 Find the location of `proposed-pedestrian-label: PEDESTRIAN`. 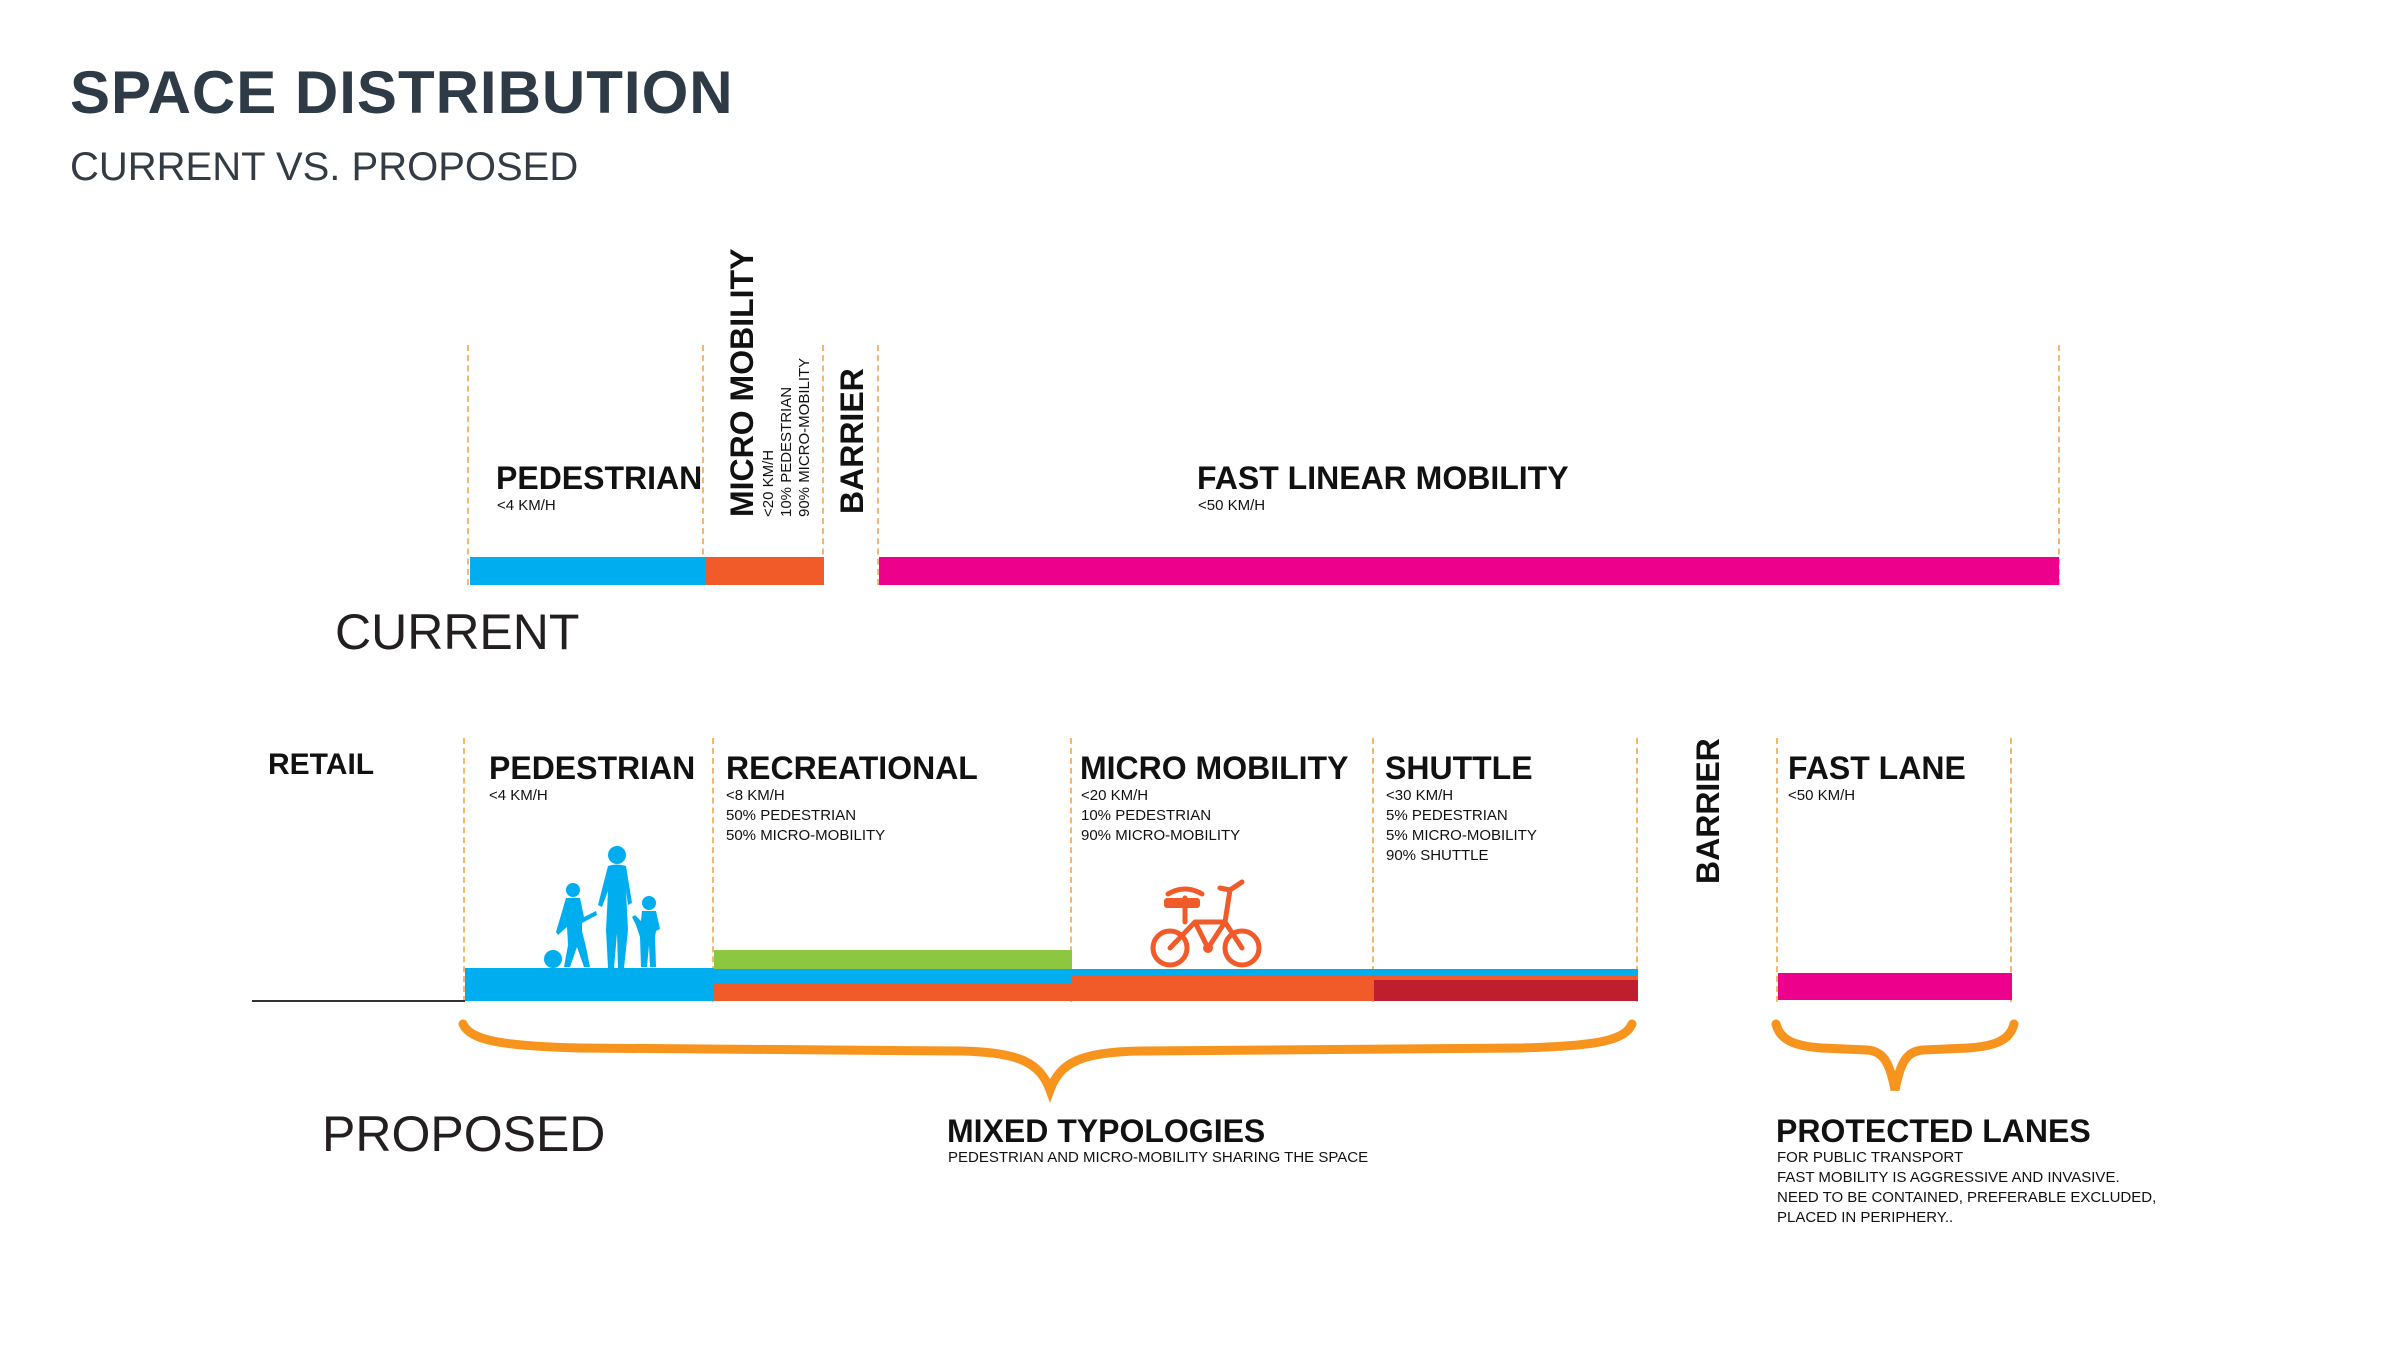

proposed-pedestrian-label: PEDESTRIAN is located at coordinates (592, 768).